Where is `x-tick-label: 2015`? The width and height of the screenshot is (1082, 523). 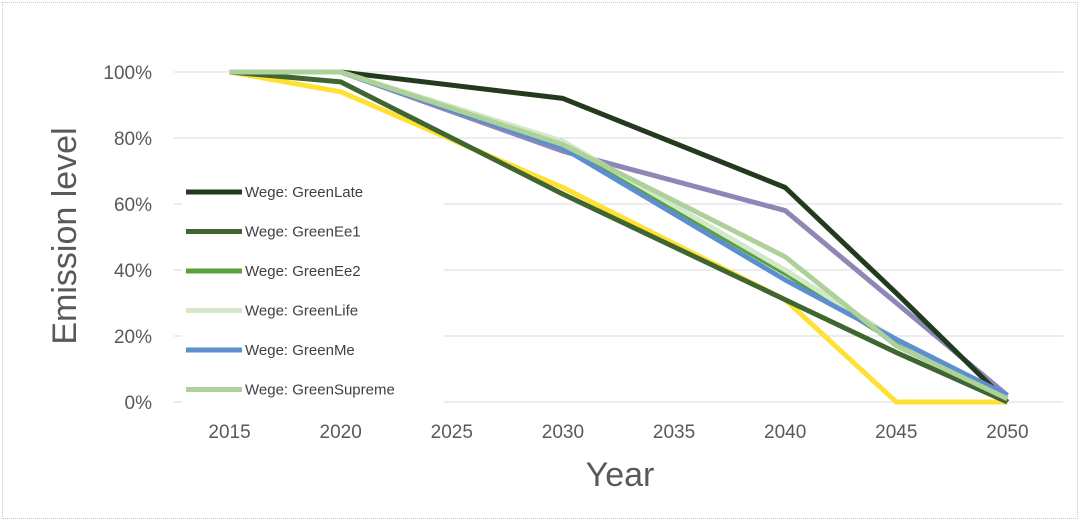 x-tick-label: 2015 is located at coordinates (229, 432).